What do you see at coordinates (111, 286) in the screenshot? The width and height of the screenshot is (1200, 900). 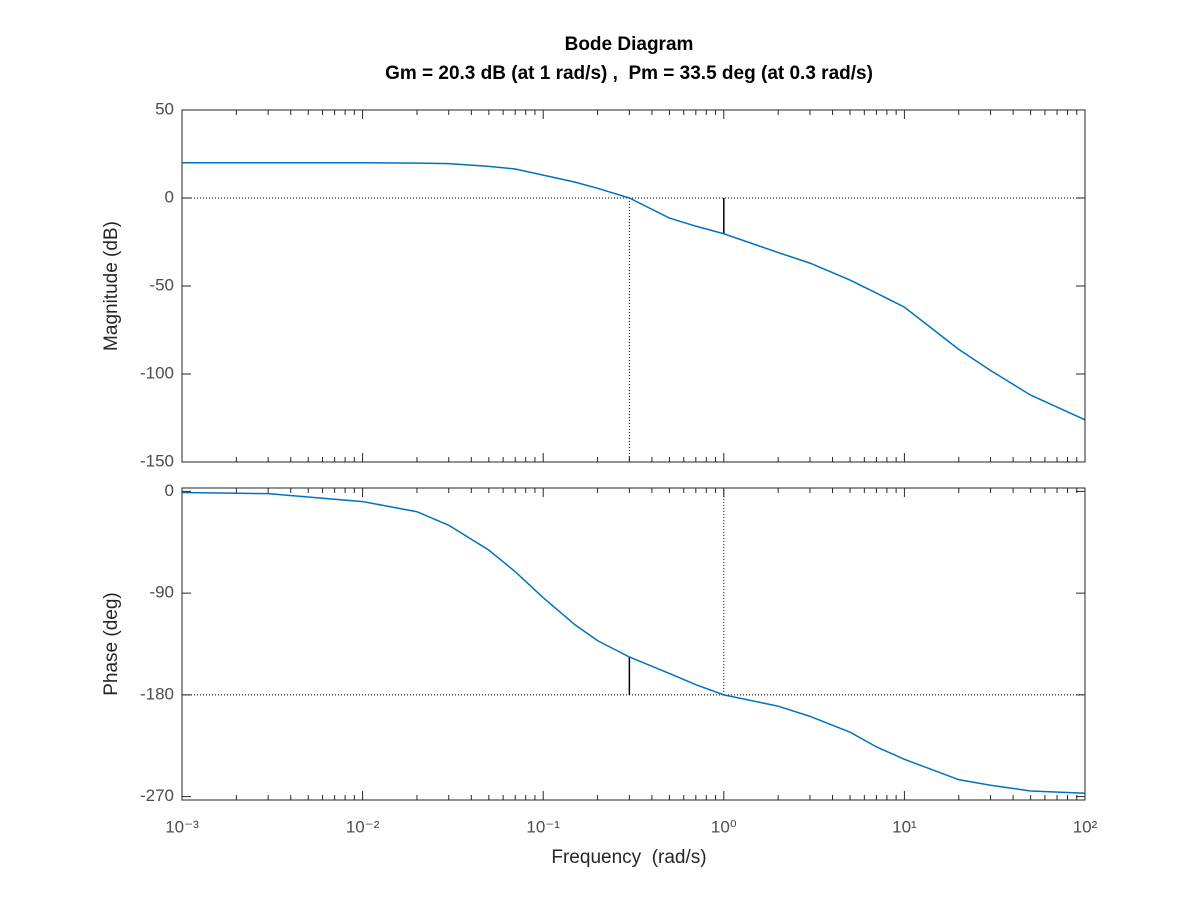 I see `y-axis-label: Magnitude (dB)` at bounding box center [111, 286].